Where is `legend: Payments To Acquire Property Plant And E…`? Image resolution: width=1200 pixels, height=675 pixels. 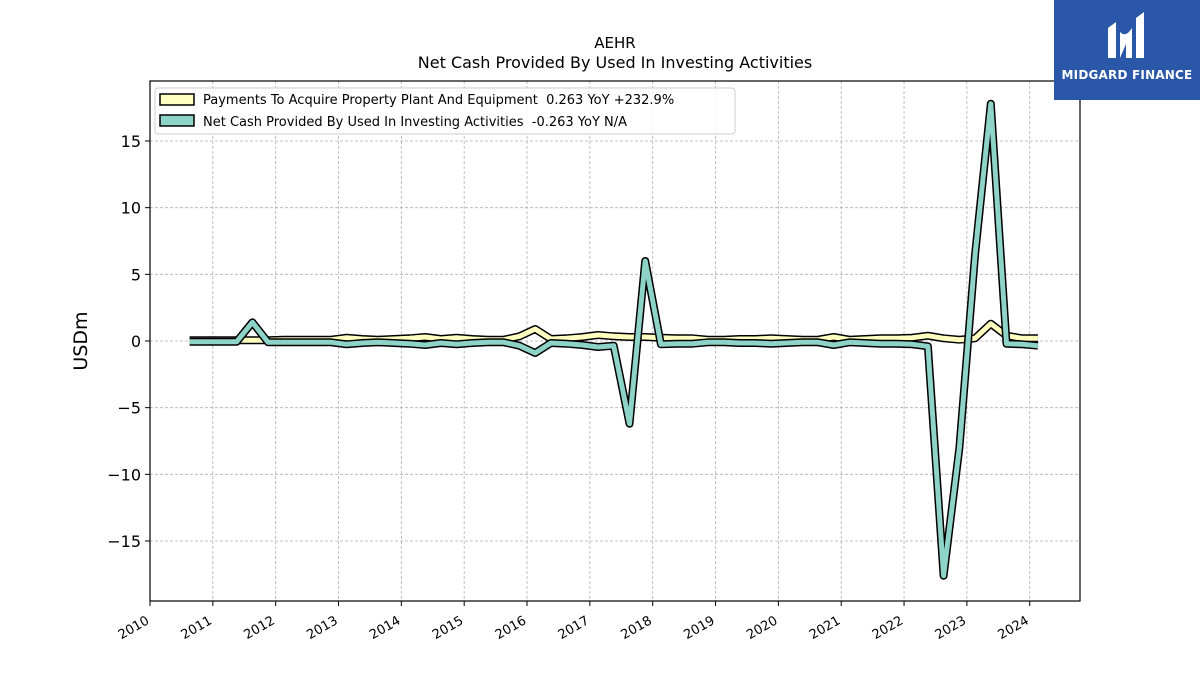 legend: Payments To Acquire Property Plant And E… is located at coordinates (445, 111).